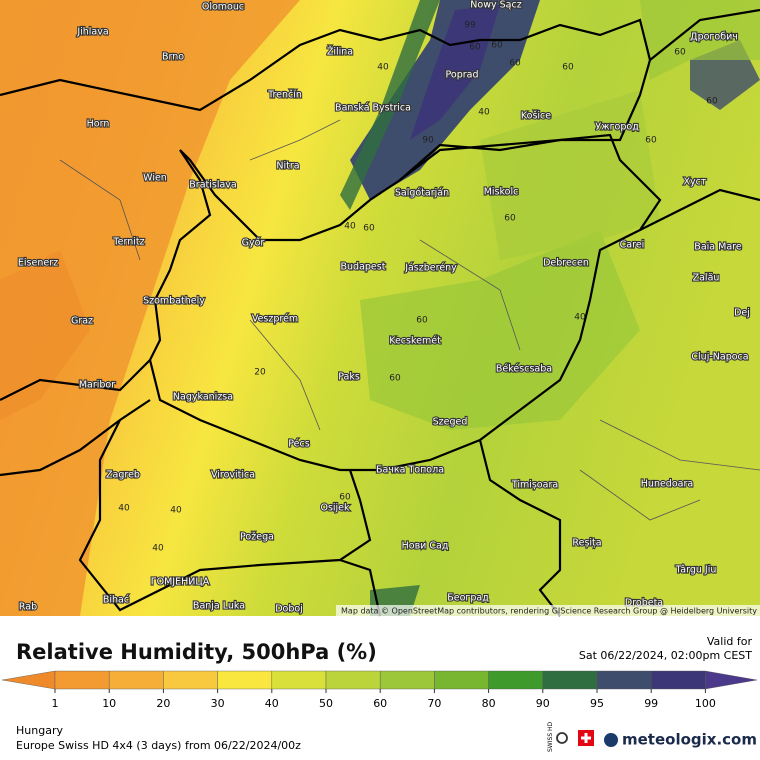 The image size is (760, 760). What do you see at coordinates (218, 703) in the screenshot?
I see `colorbar-label: 30` at bounding box center [218, 703].